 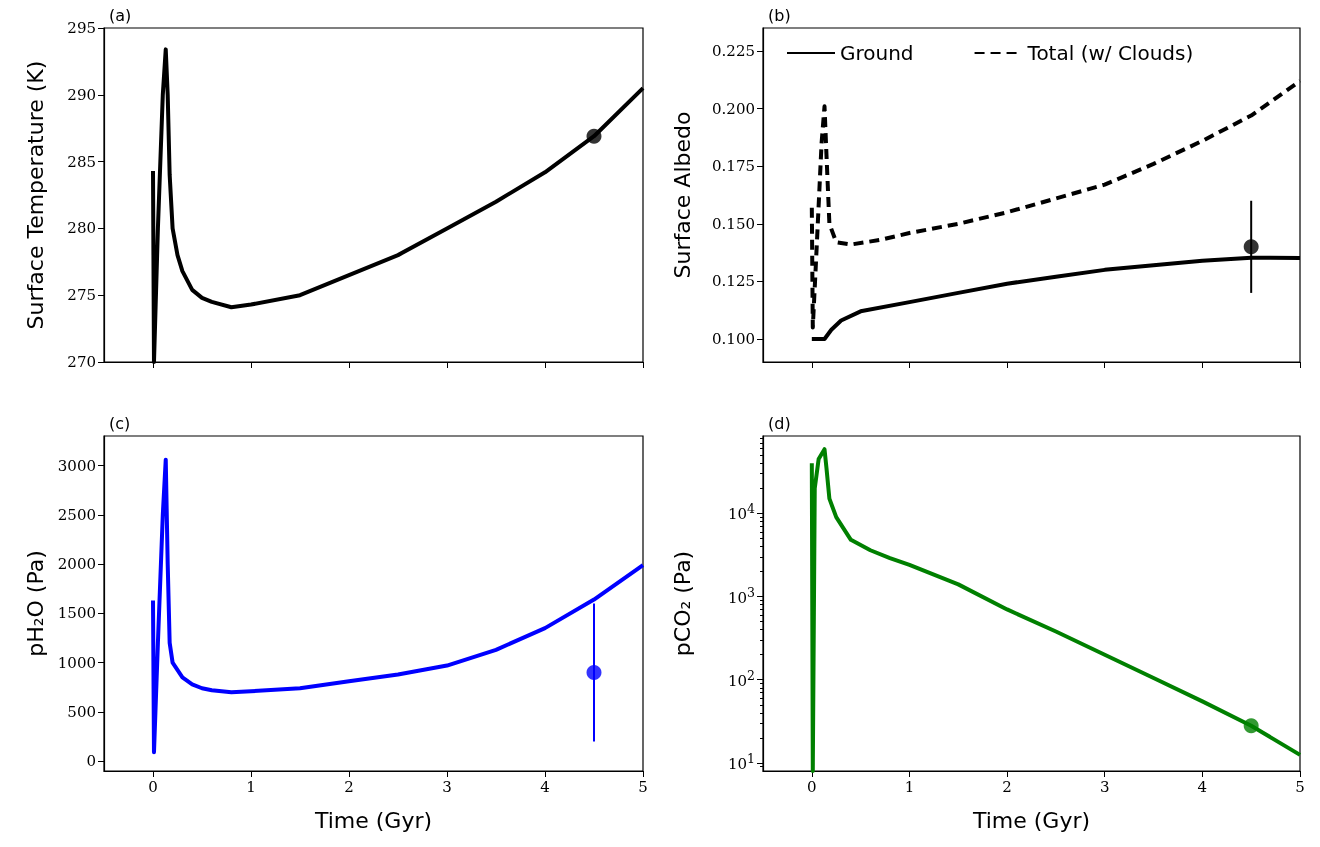 I want to click on y-tick-label: 0.150, so click(x=733, y=223).